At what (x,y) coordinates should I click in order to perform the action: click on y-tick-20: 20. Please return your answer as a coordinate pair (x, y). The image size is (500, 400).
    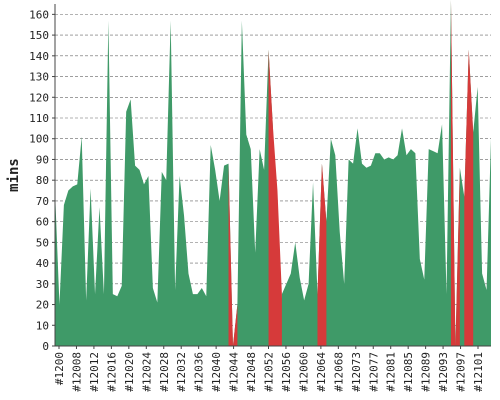
    Looking at the image, I should click on (42, 305).